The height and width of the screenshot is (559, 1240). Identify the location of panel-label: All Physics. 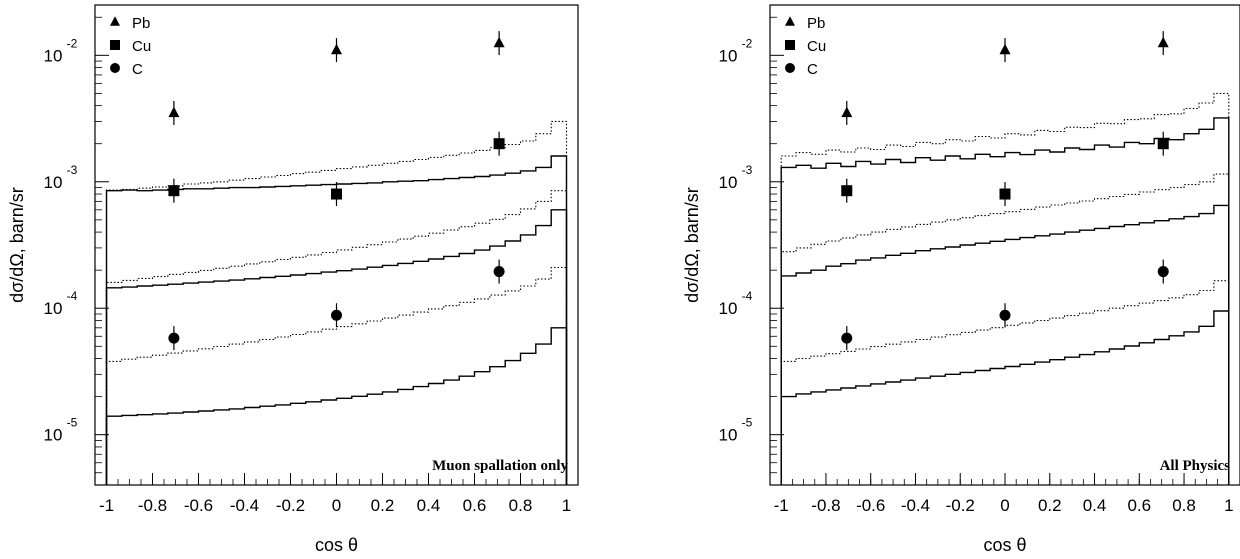
(1195, 466).